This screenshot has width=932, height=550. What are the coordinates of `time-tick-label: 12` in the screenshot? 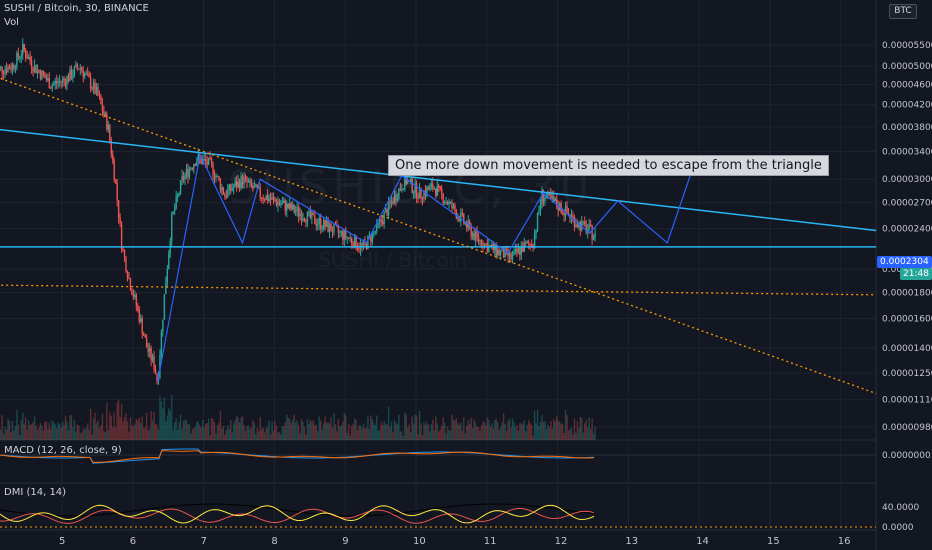 It's located at (561, 541).